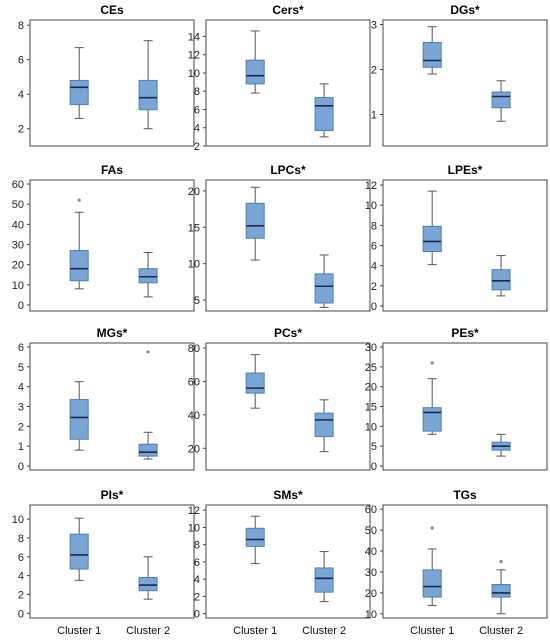 The width and height of the screenshot is (550, 644). What do you see at coordinates (112, 10) in the screenshot?
I see `chart-title: CEs` at bounding box center [112, 10].